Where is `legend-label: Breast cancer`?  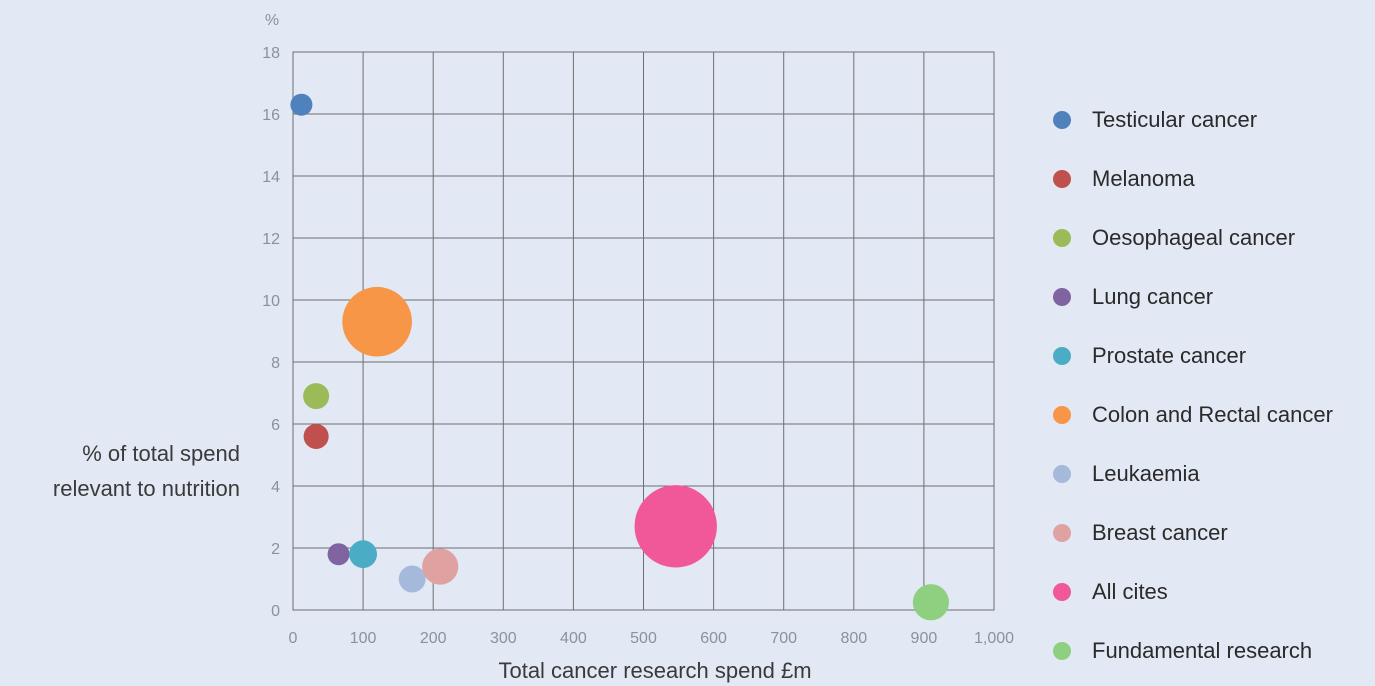
legend-label: Breast cancer is located at coordinates (1160, 532).